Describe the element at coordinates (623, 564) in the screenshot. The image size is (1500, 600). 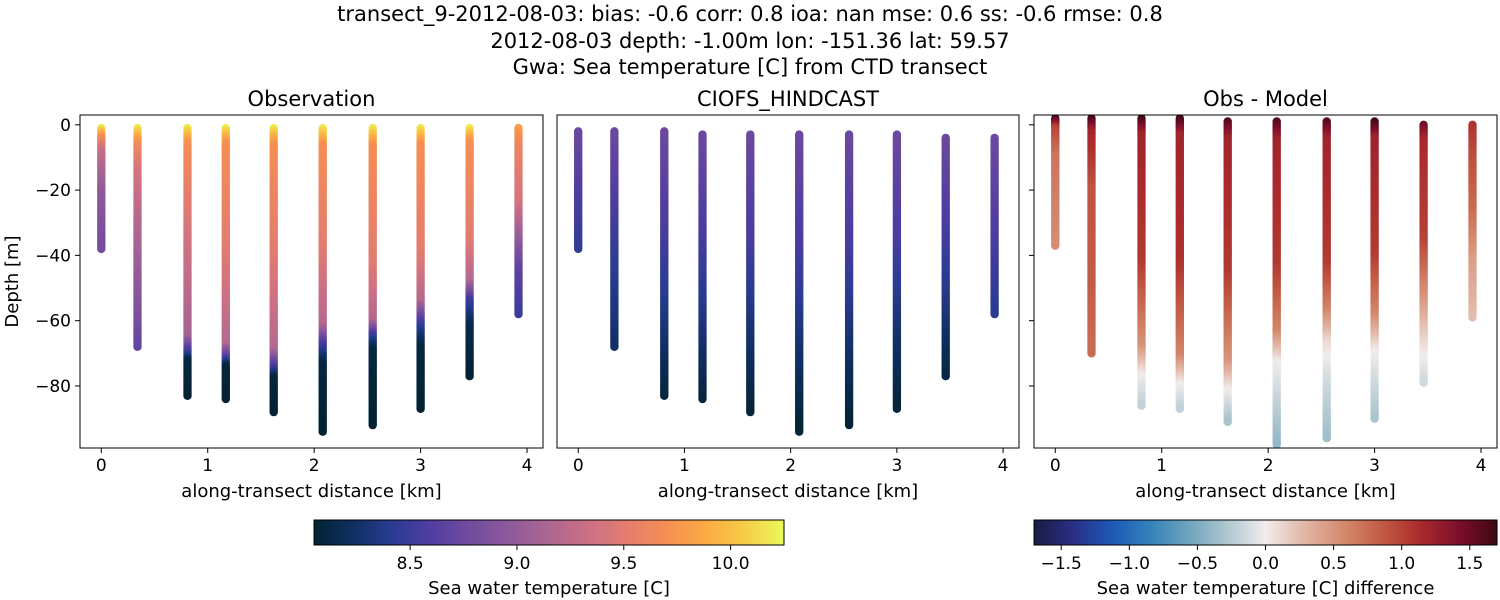
I see `colorbar-tick-label: 9.5` at that location.